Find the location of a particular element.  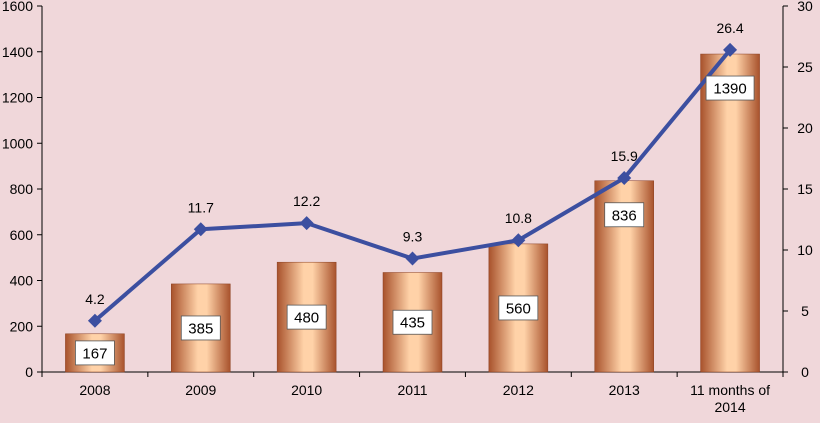

line-value-label: 15.9 is located at coordinates (624, 156).